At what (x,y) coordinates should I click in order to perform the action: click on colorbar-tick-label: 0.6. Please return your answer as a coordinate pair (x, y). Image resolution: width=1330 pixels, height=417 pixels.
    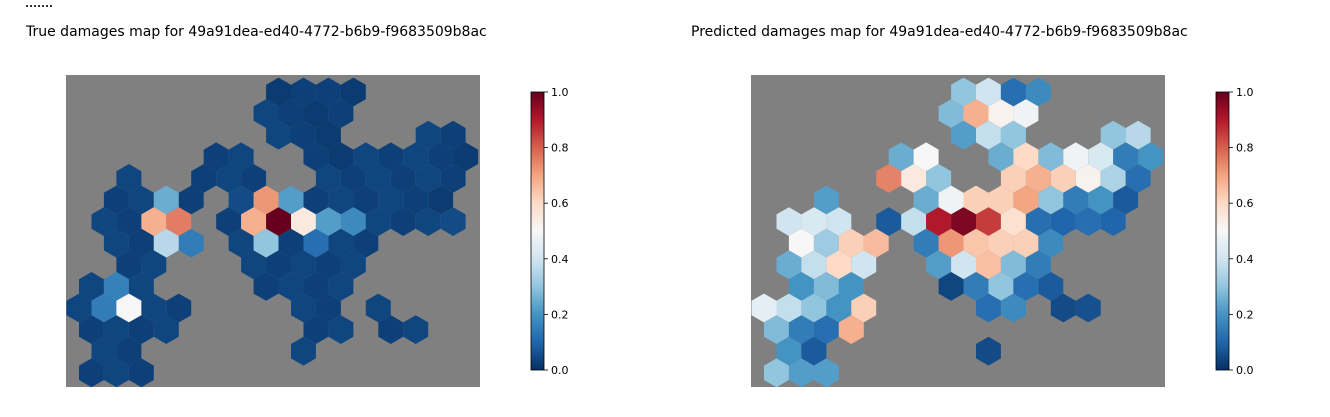
    Looking at the image, I should click on (1245, 203).